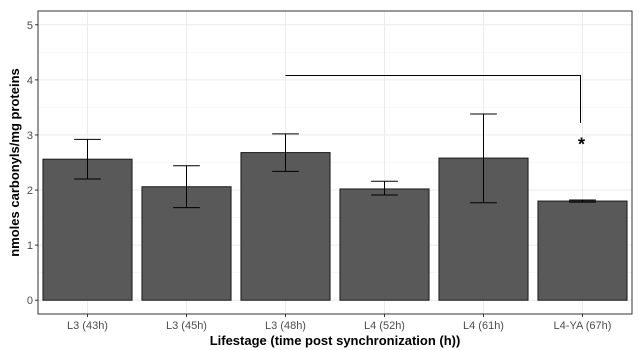 The width and height of the screenshot is (639, 350). What do you see at coordinates (30, 191) in the screenshot?
I see `y-tick-label: 2` at bounding box center [30, 191].